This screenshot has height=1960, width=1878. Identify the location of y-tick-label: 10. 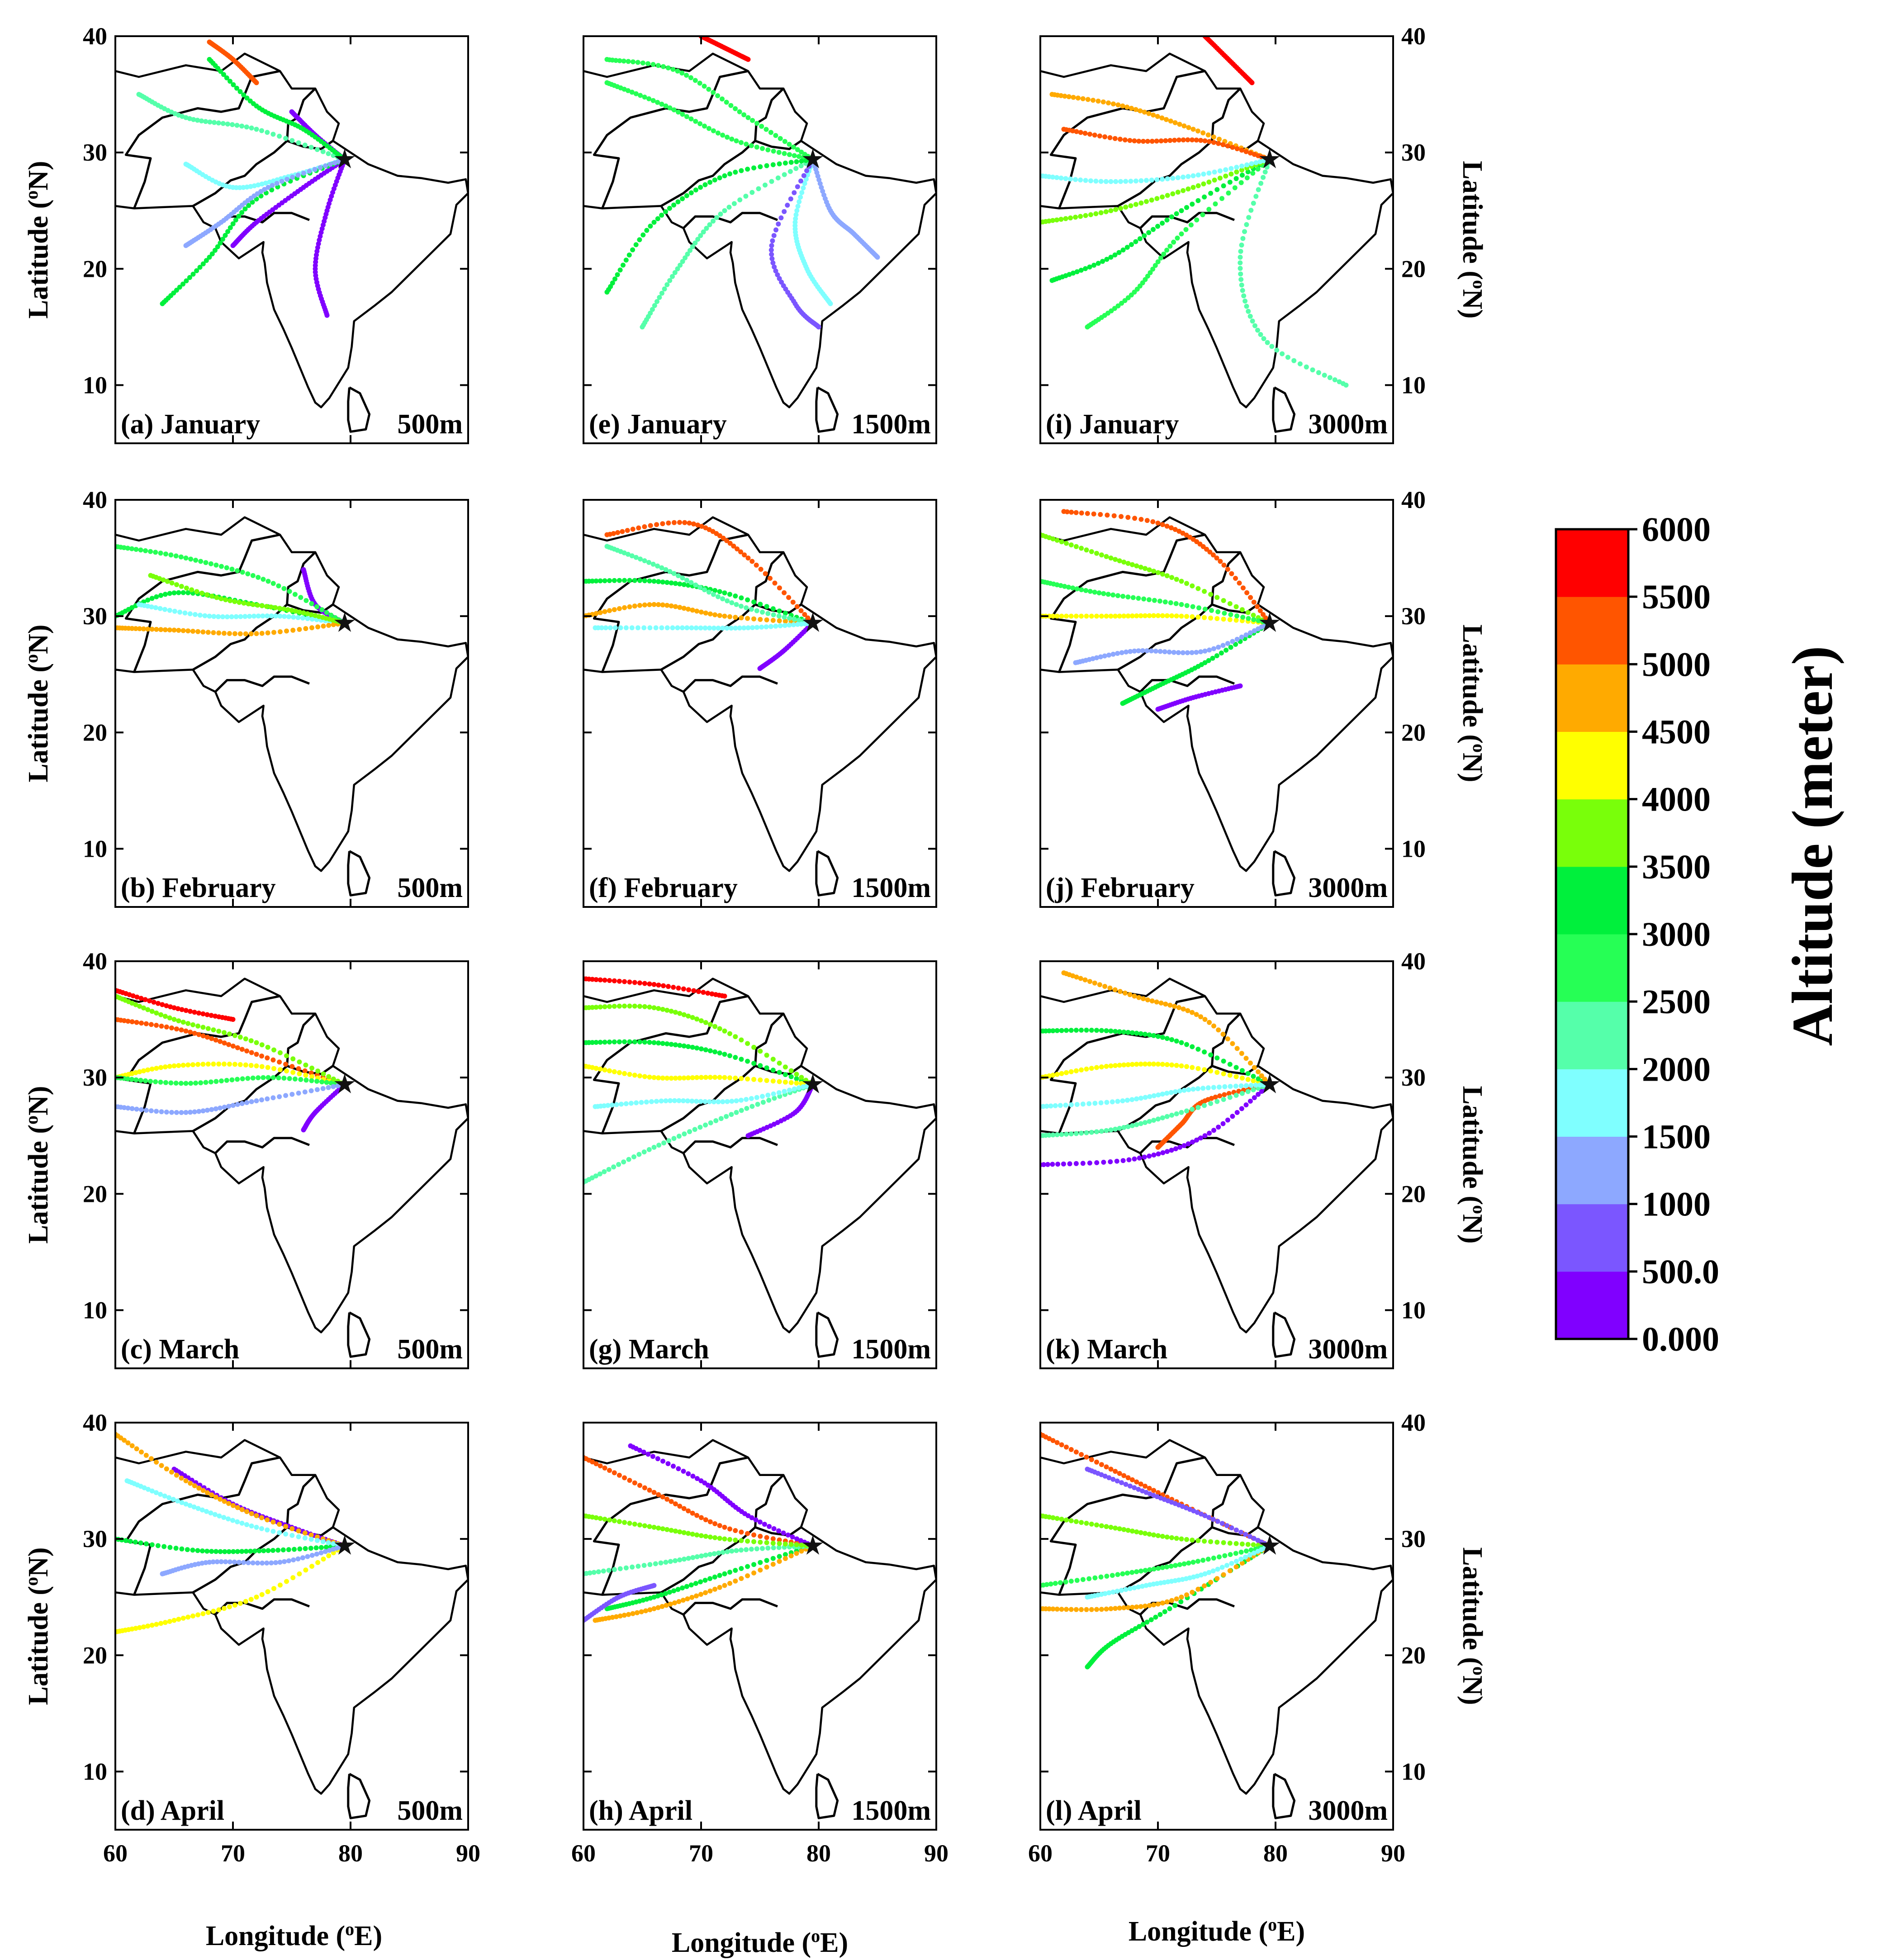
(95, 1310).